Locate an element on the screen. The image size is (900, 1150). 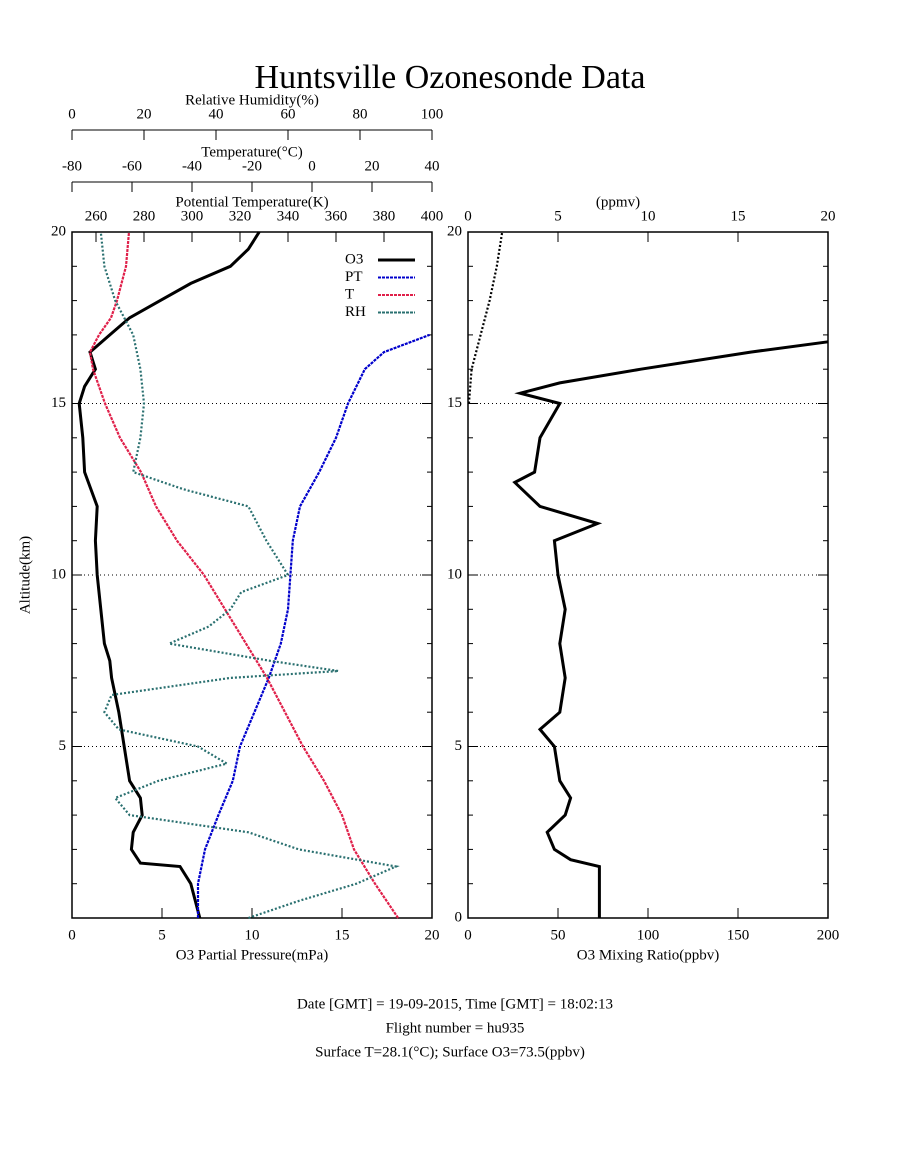
x-tick-label: 10 is located at coordinates (252, 935).